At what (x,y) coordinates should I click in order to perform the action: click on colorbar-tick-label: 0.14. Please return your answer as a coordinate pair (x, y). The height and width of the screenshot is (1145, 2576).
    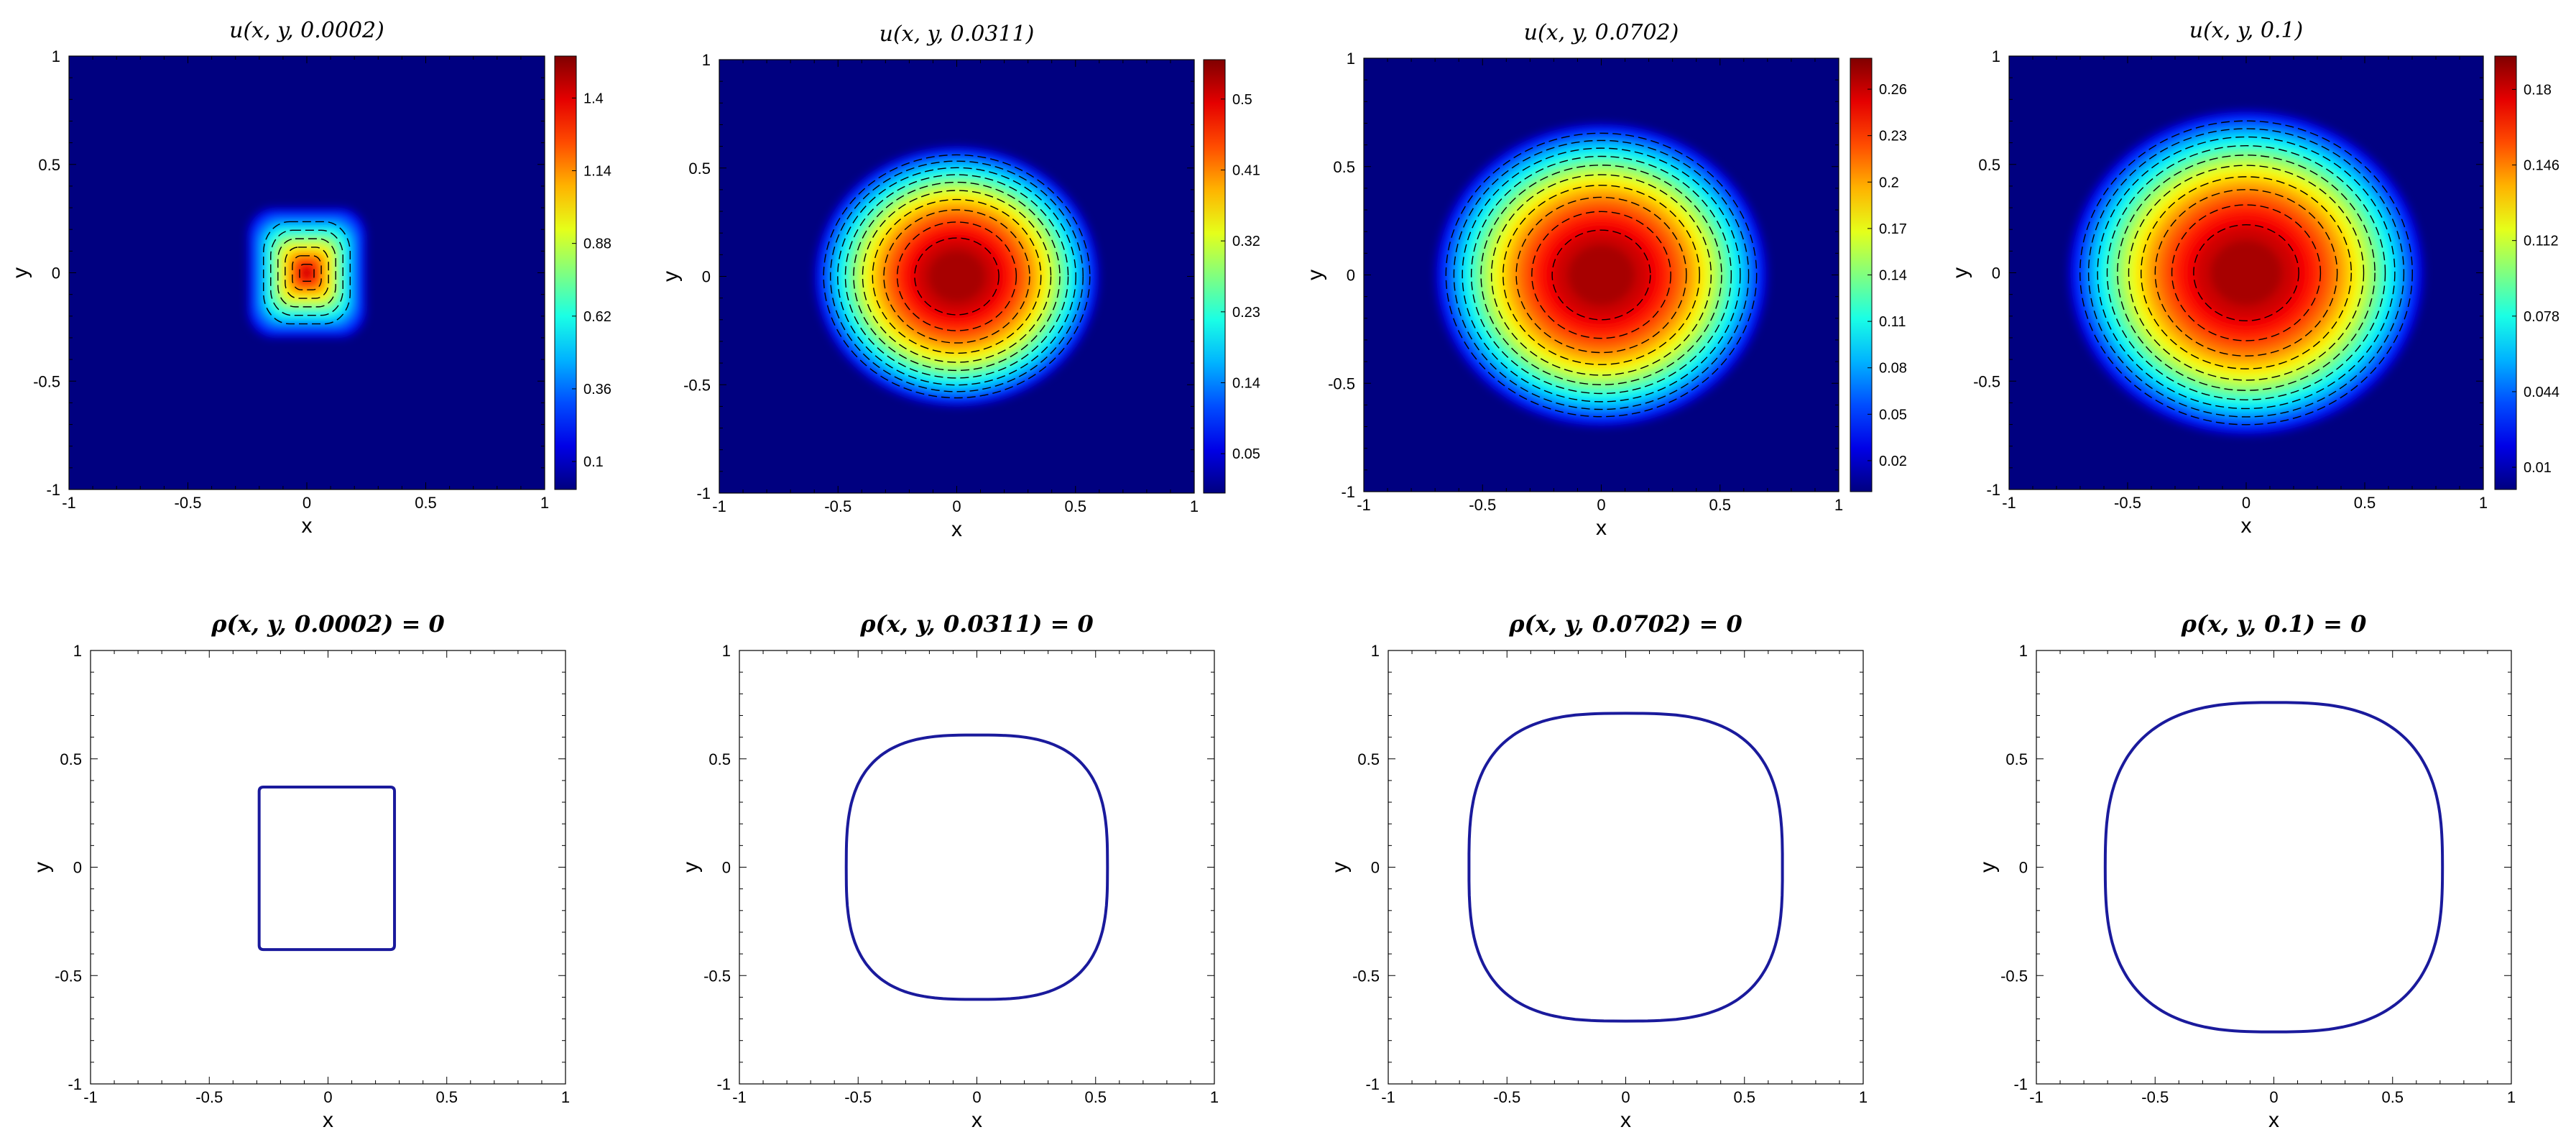
    Looking at the image, I should click on (1893, 276).